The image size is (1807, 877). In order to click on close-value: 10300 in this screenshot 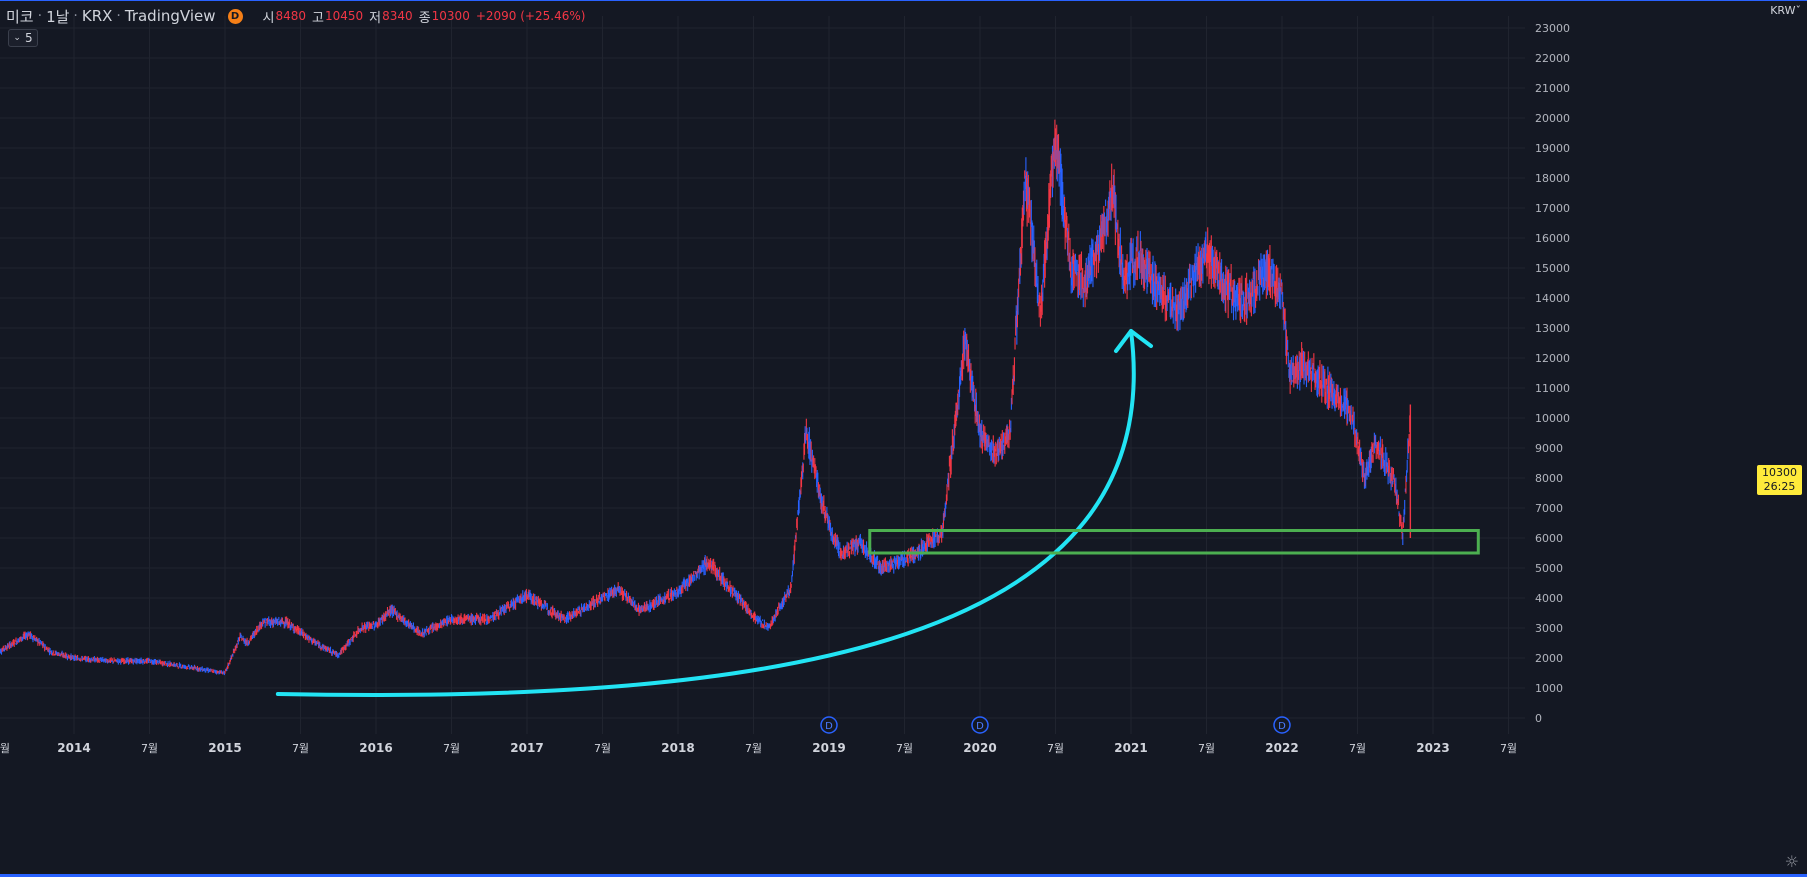, I will do `click(450, 16)`.